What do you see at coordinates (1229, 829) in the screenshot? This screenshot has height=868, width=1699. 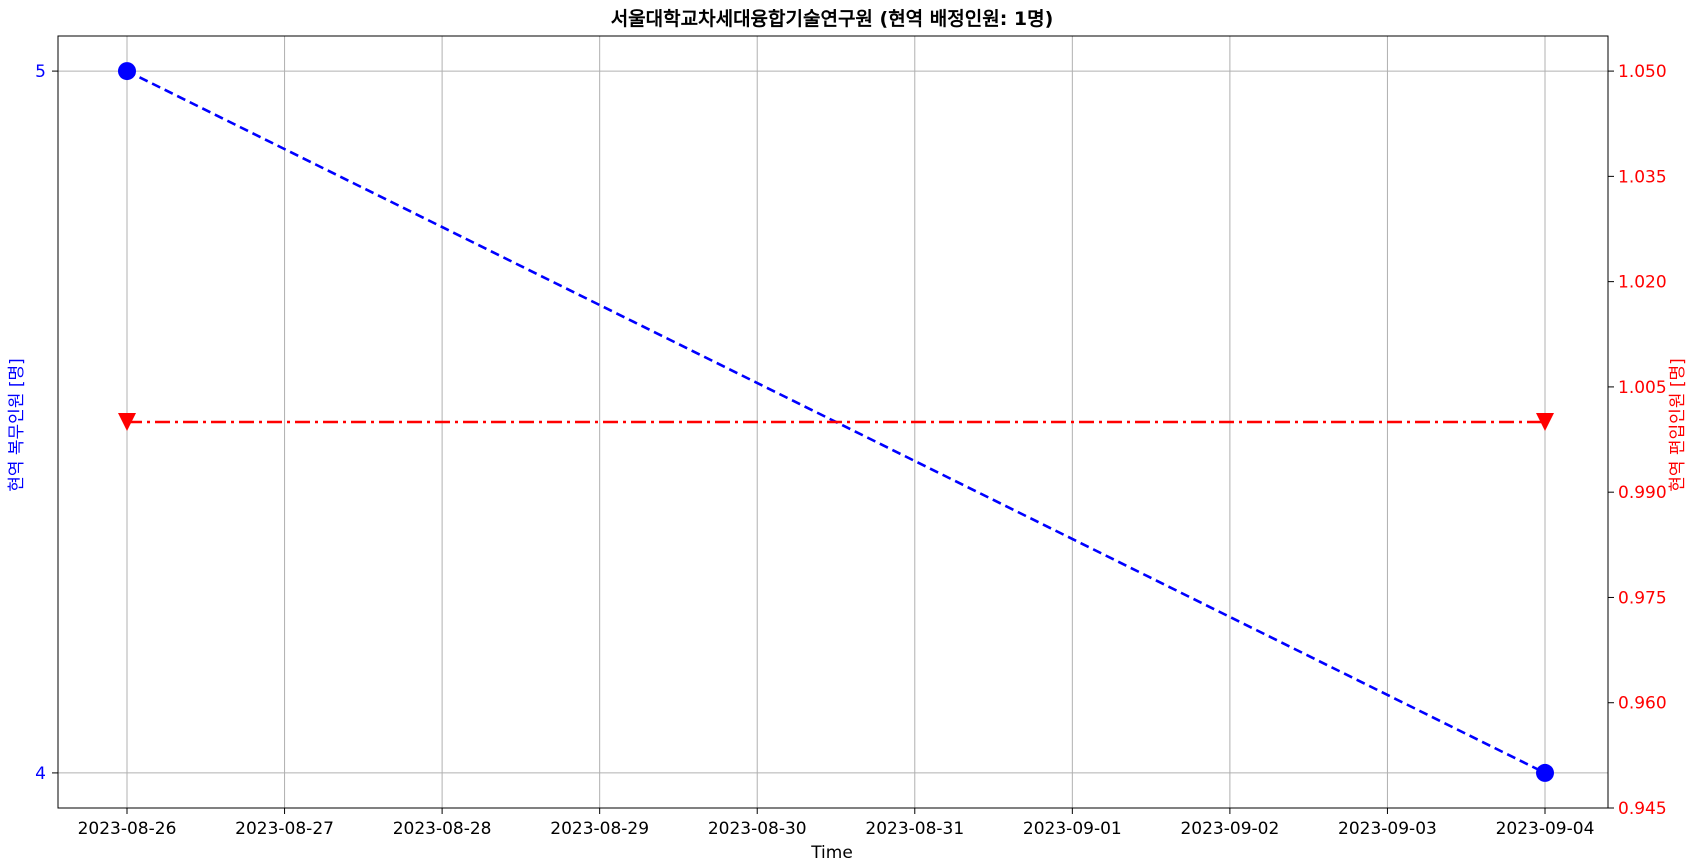 I see `x-tick-label: 2023-09-02` at bounding box center [1229, 829].